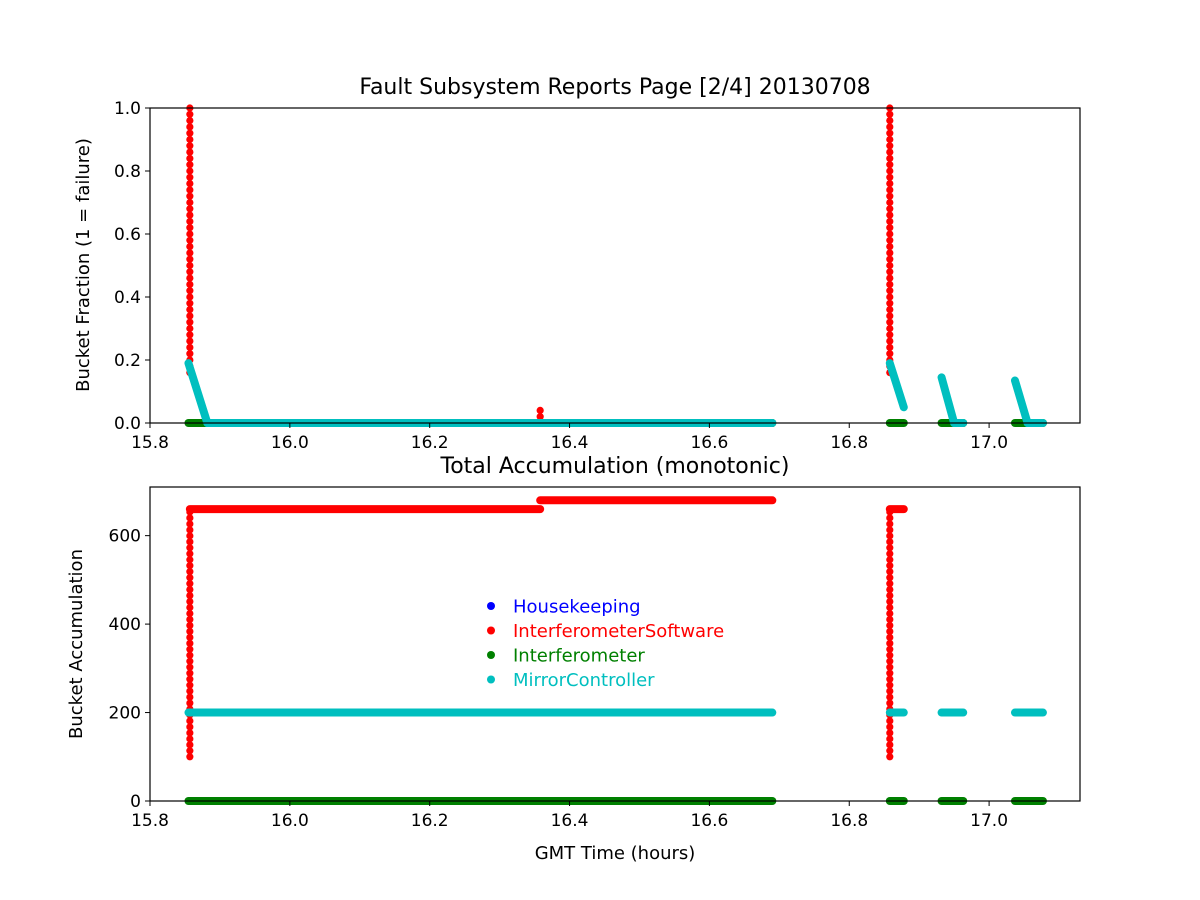 The height and width of the screenshot is (900, 1200). I want to click on x-tick-label: 16.6, so click(709, 821).